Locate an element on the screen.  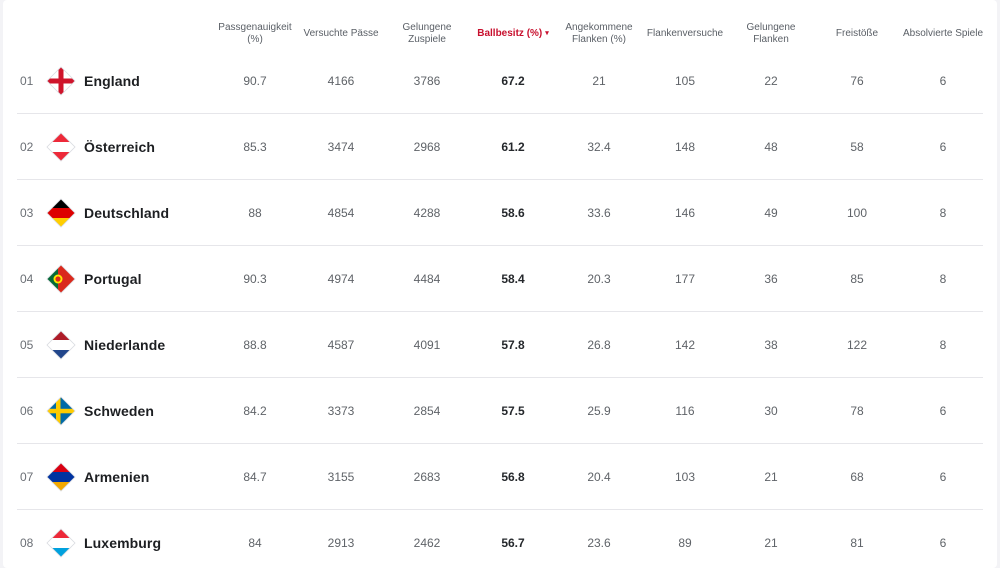
stat-cell: 68 is located at coordinates (857, 477).